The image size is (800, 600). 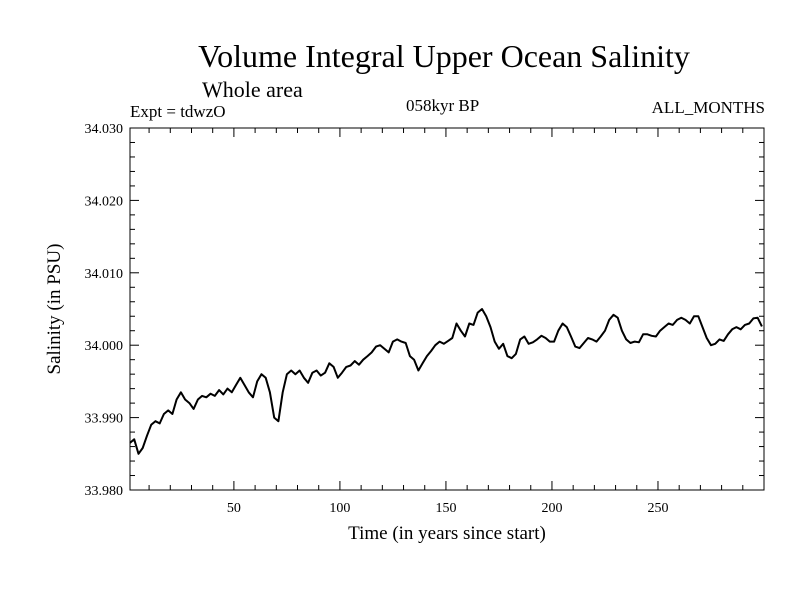 I want to click on period-label: 058kyr BP, so click(x=443, y=105).